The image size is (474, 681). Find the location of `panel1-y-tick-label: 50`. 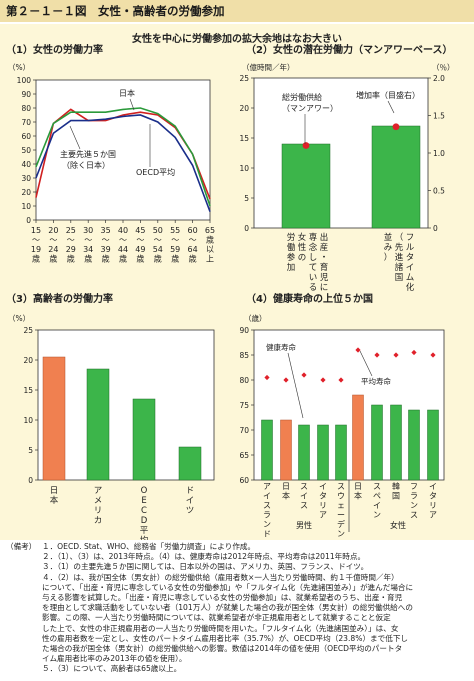

panel1-y-tick-label: 50 is located at coordinates (26, 150).